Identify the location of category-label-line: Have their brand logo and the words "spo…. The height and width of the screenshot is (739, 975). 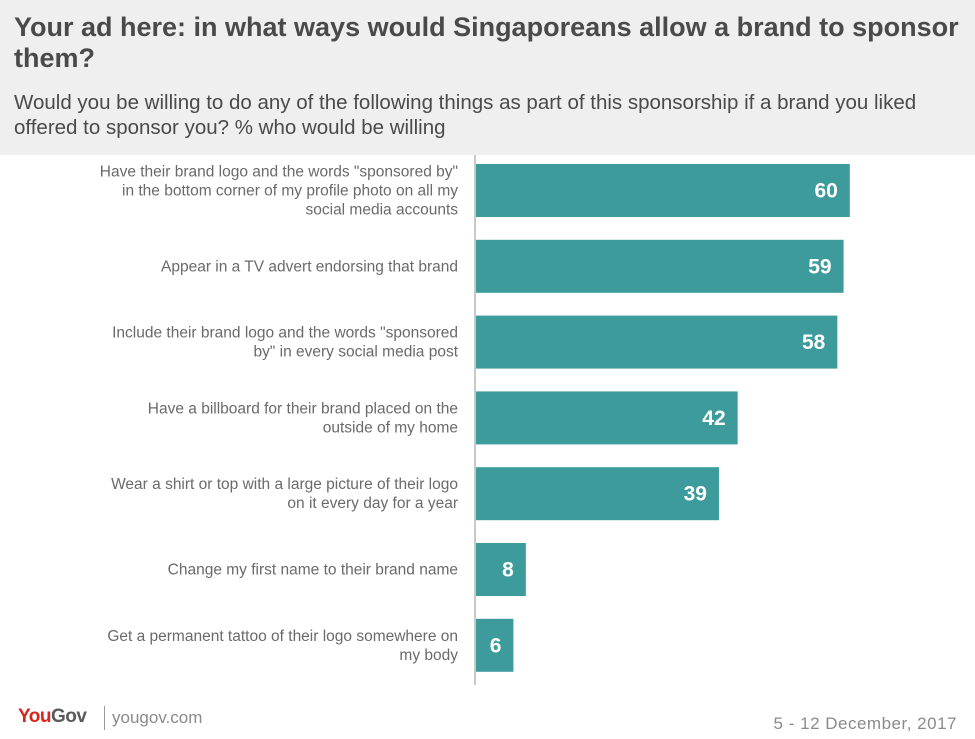
(279, 172).